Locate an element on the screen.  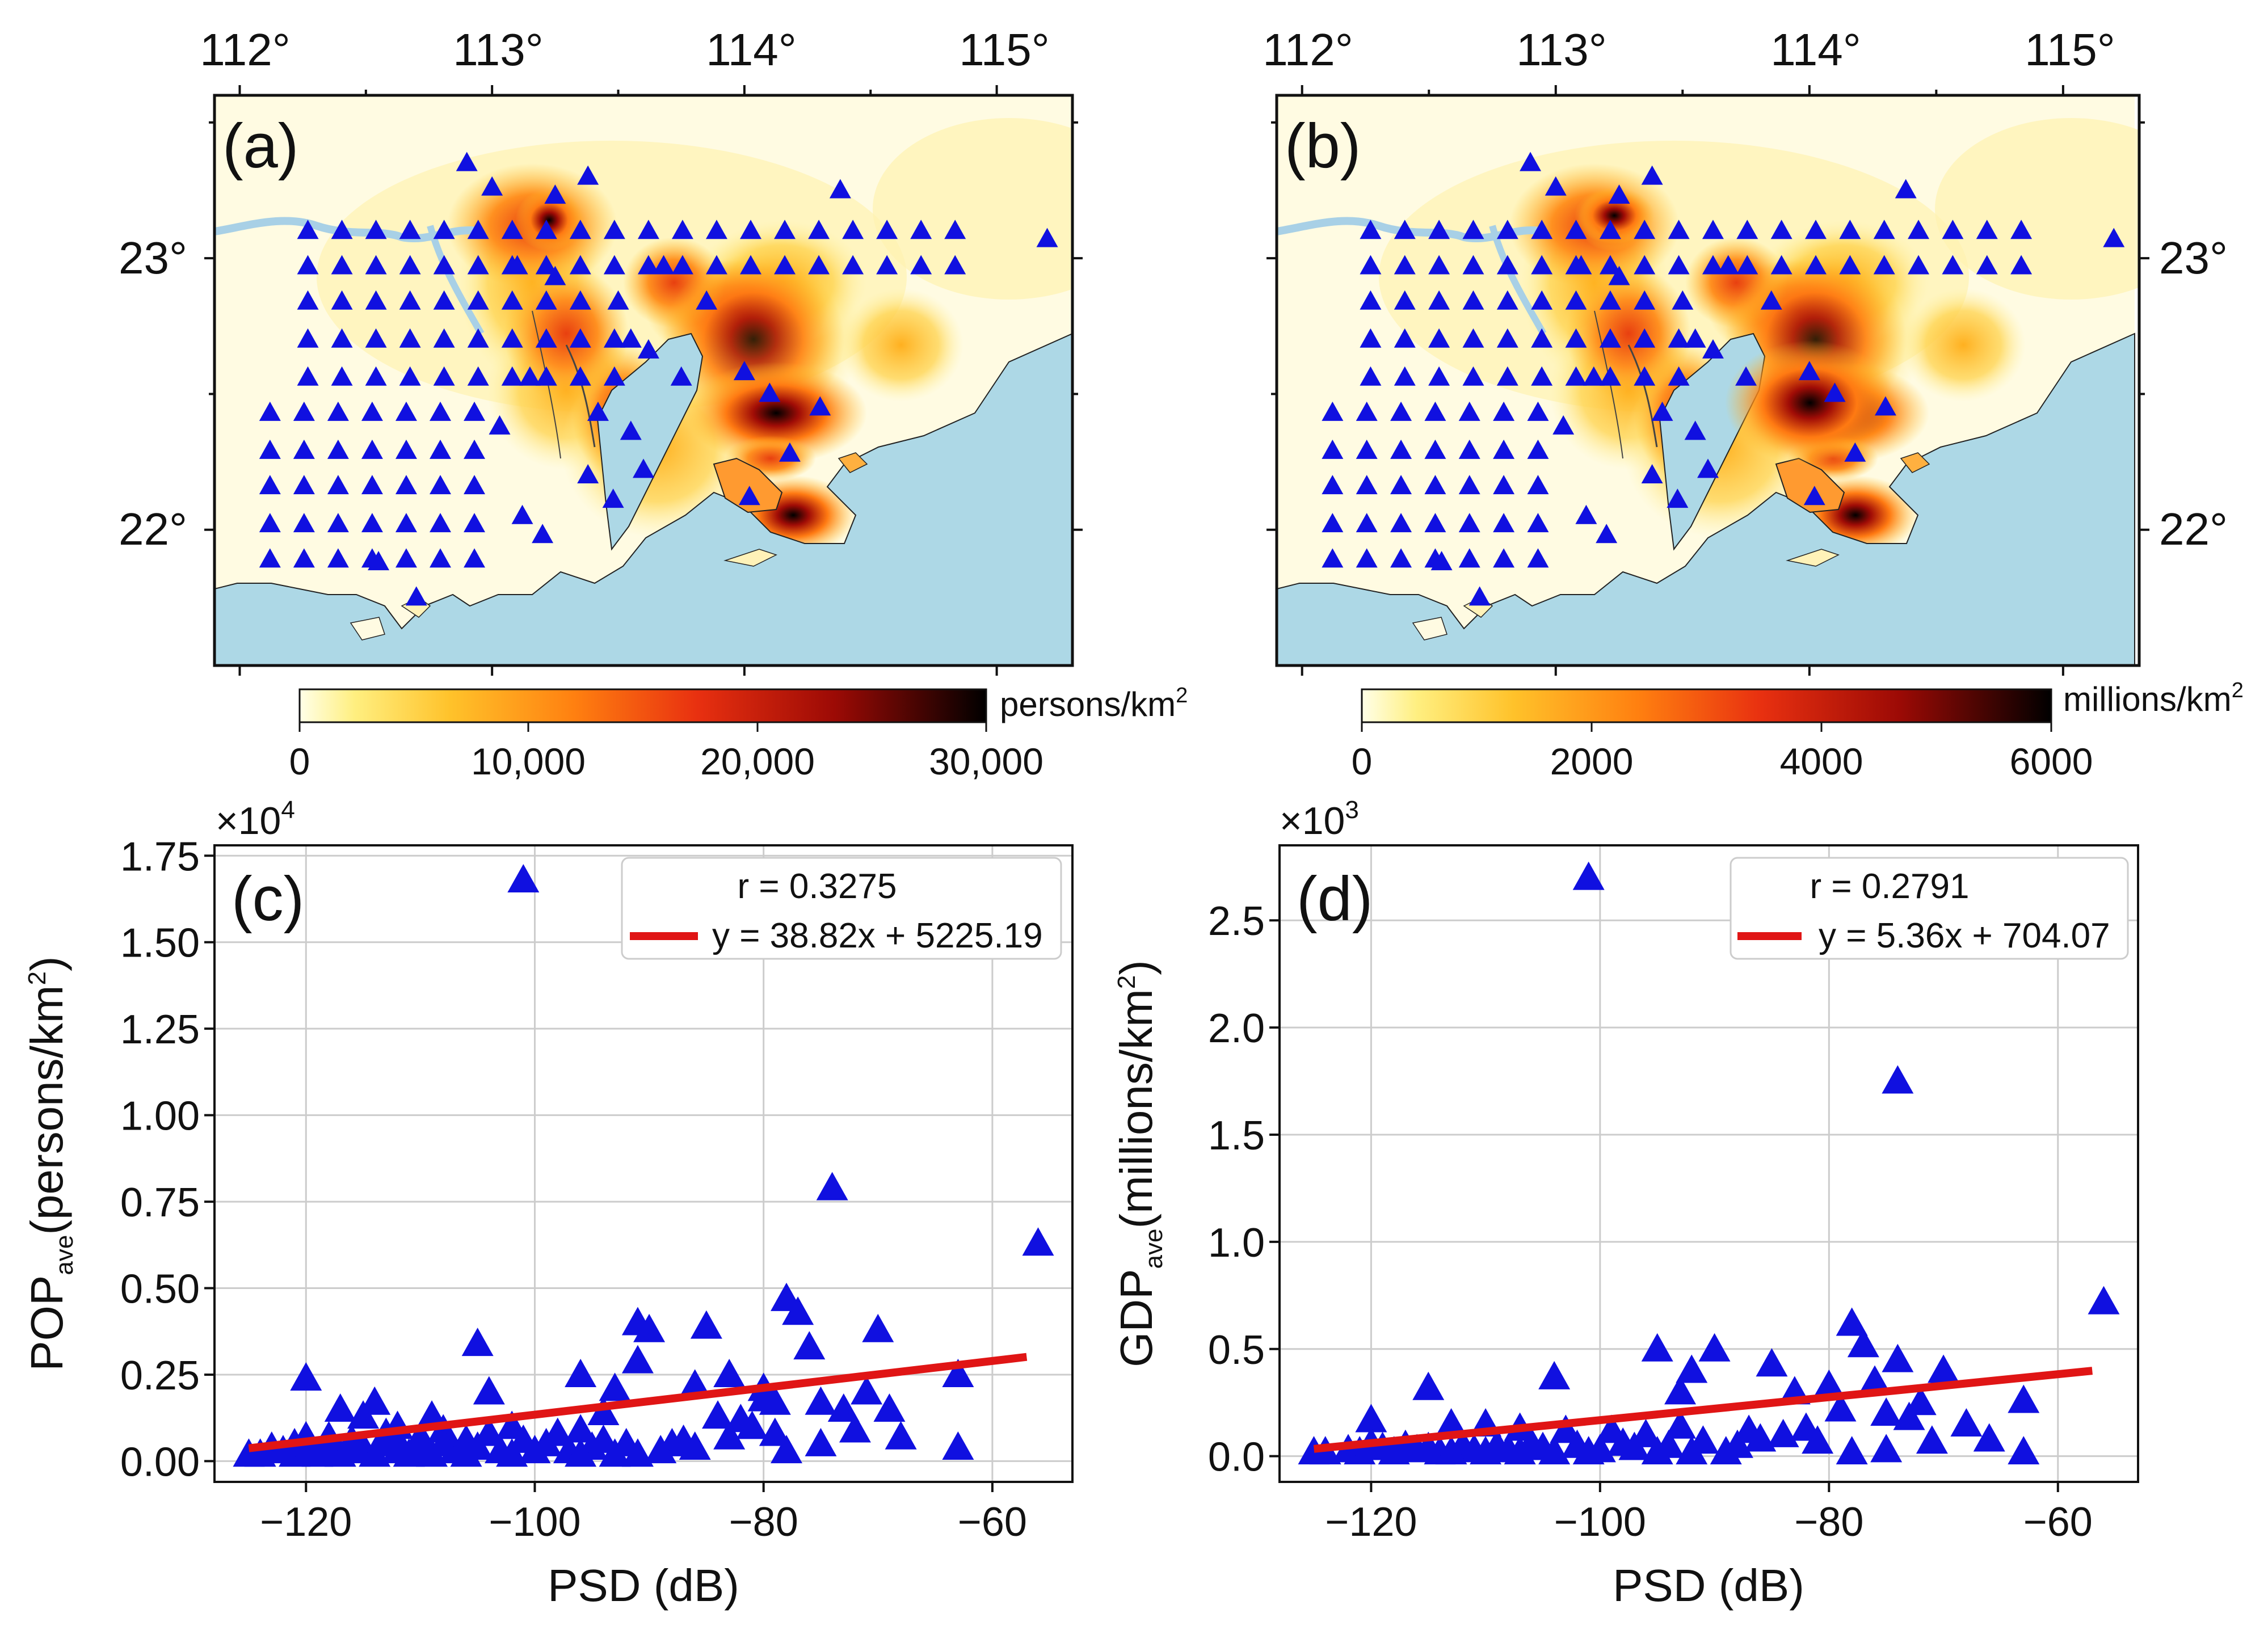
panel-a-lon-tick-label: 115° is located at coordinates (1005, 49).